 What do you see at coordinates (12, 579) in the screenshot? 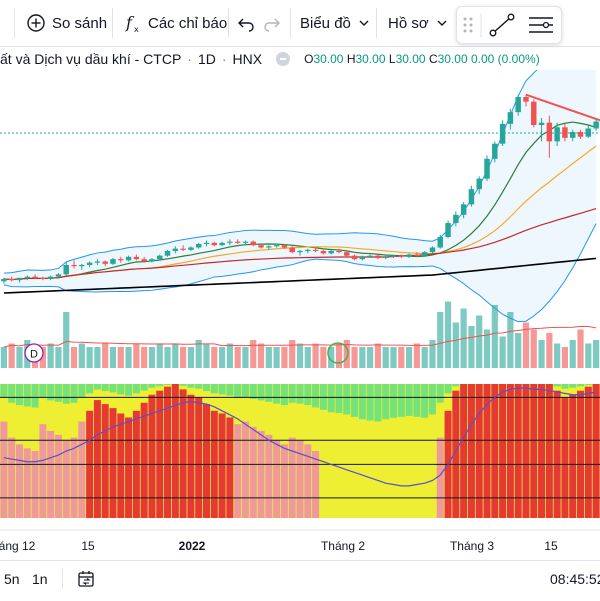
I see `range-5d-button: 5n` at bounding box center [12, 579].